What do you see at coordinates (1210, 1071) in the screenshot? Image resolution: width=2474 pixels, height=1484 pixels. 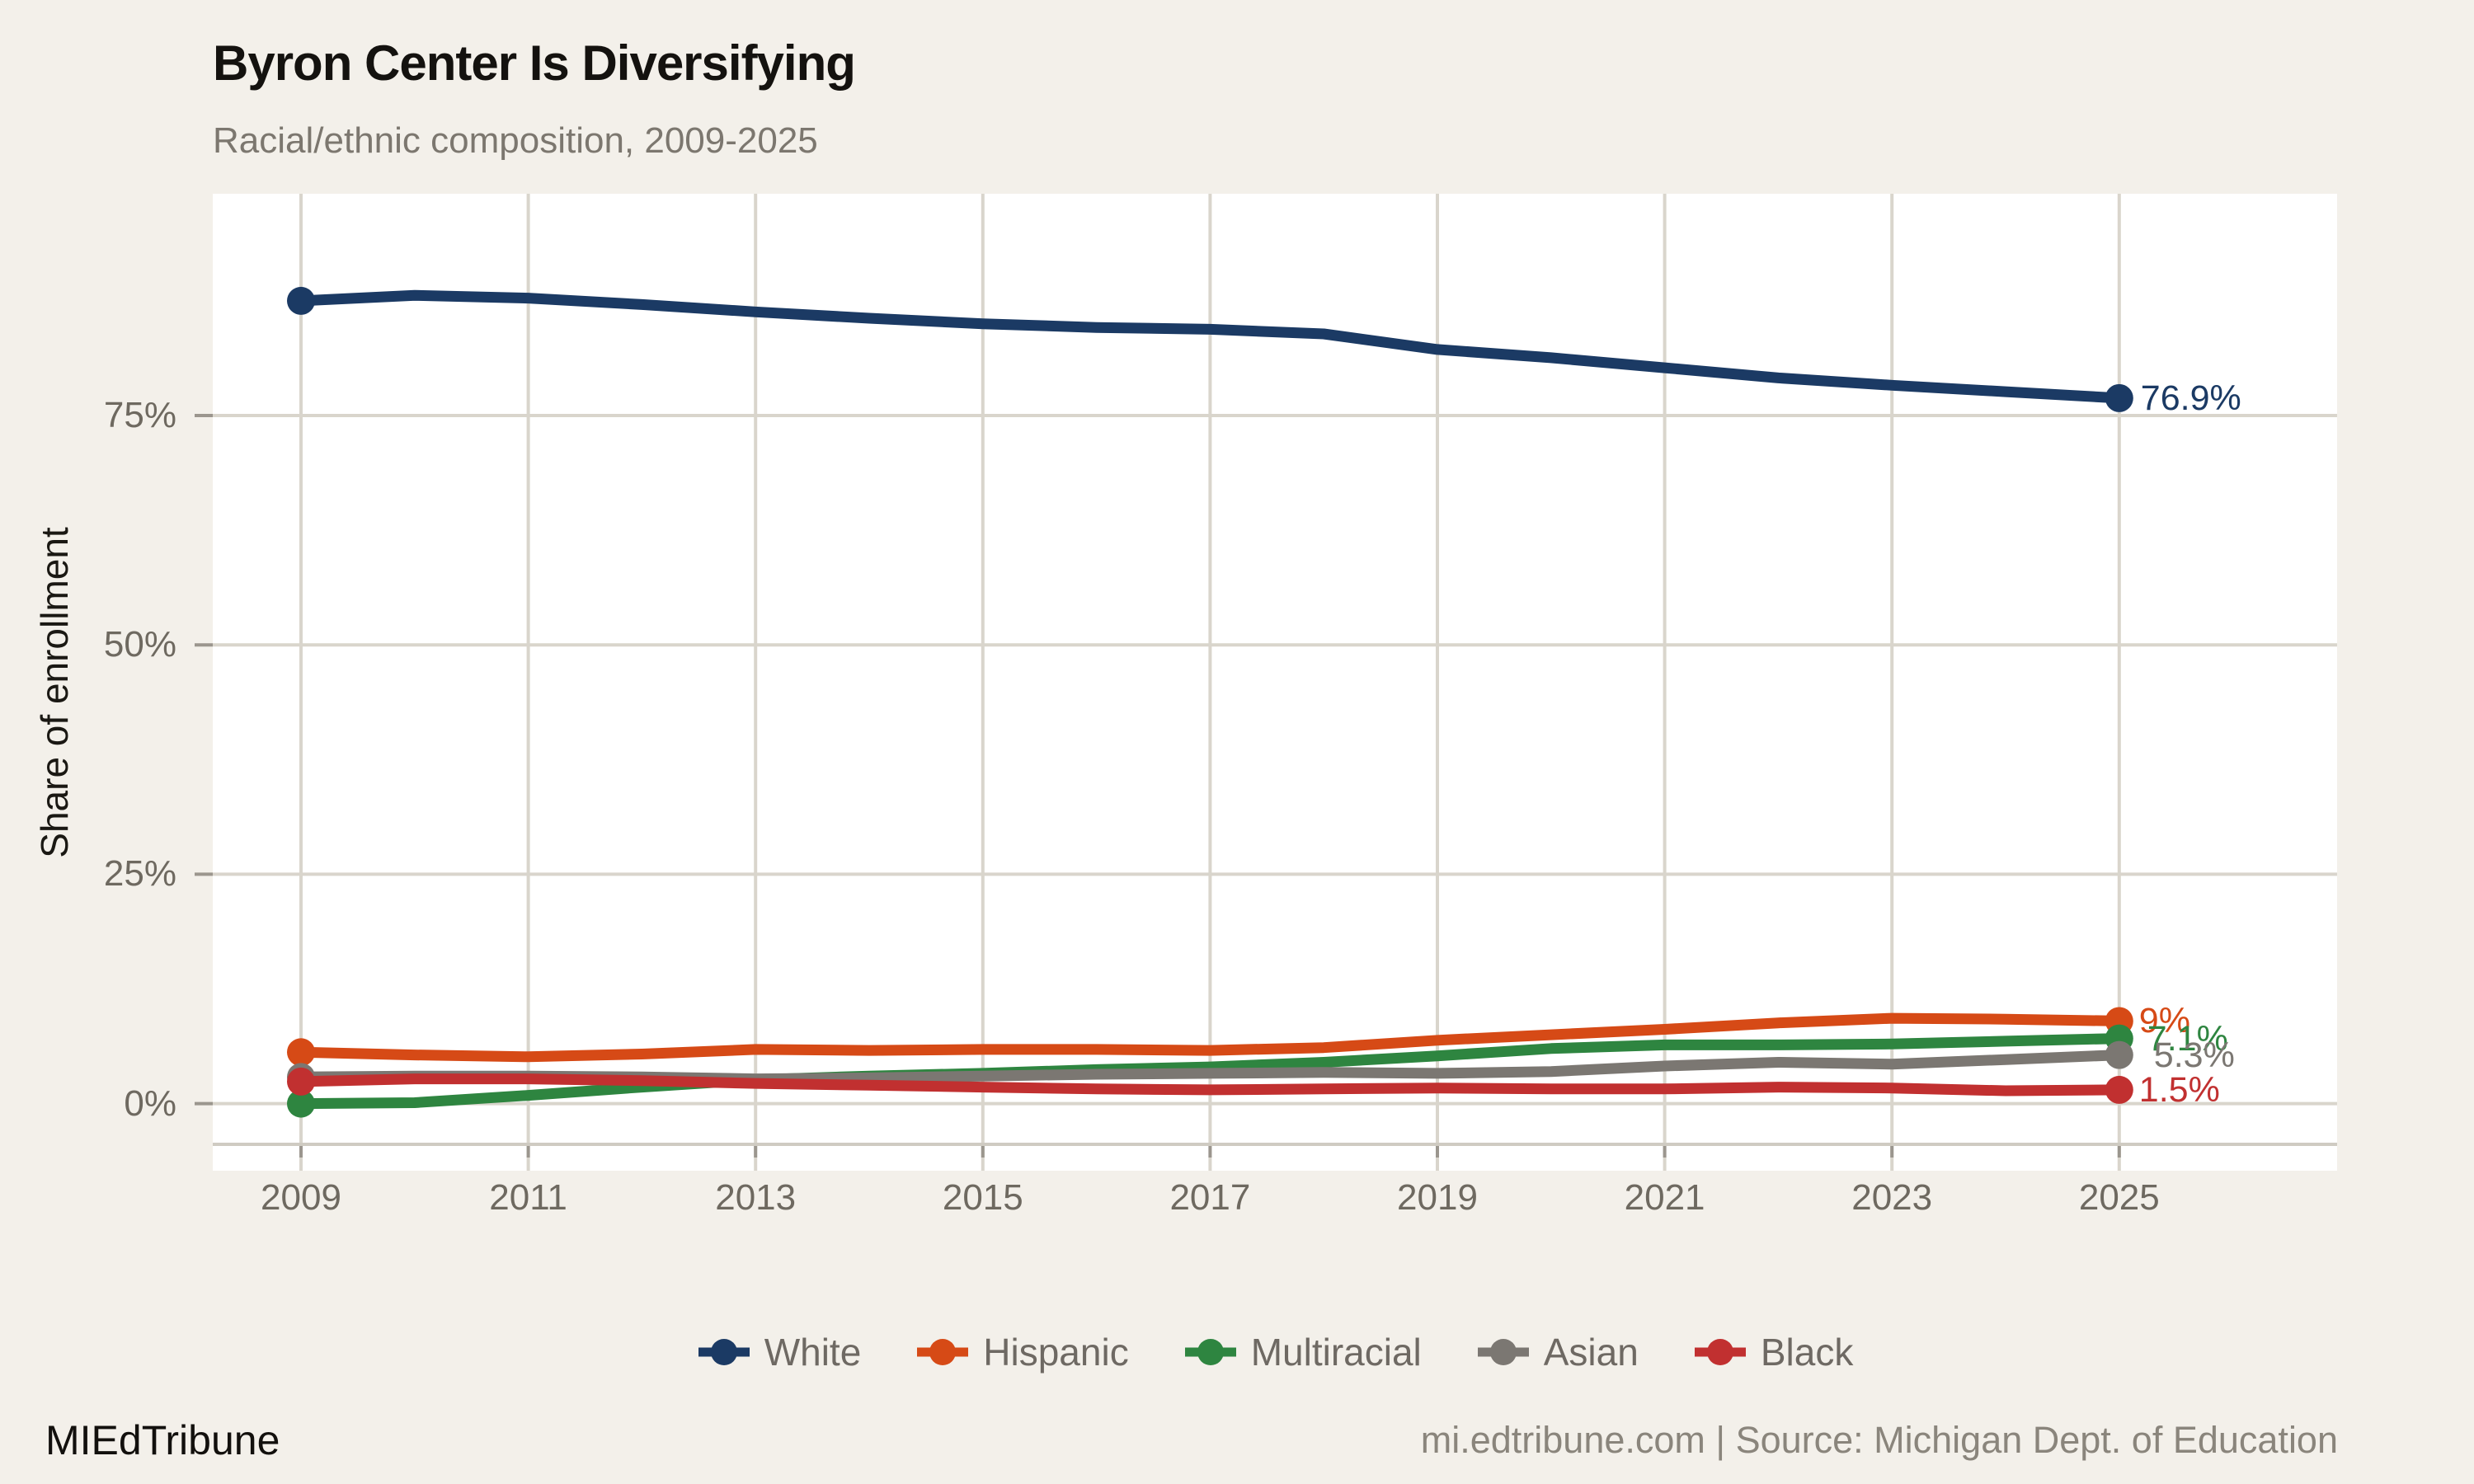 I see `series-line-multiracial` at bounding box center [1210, 1071].